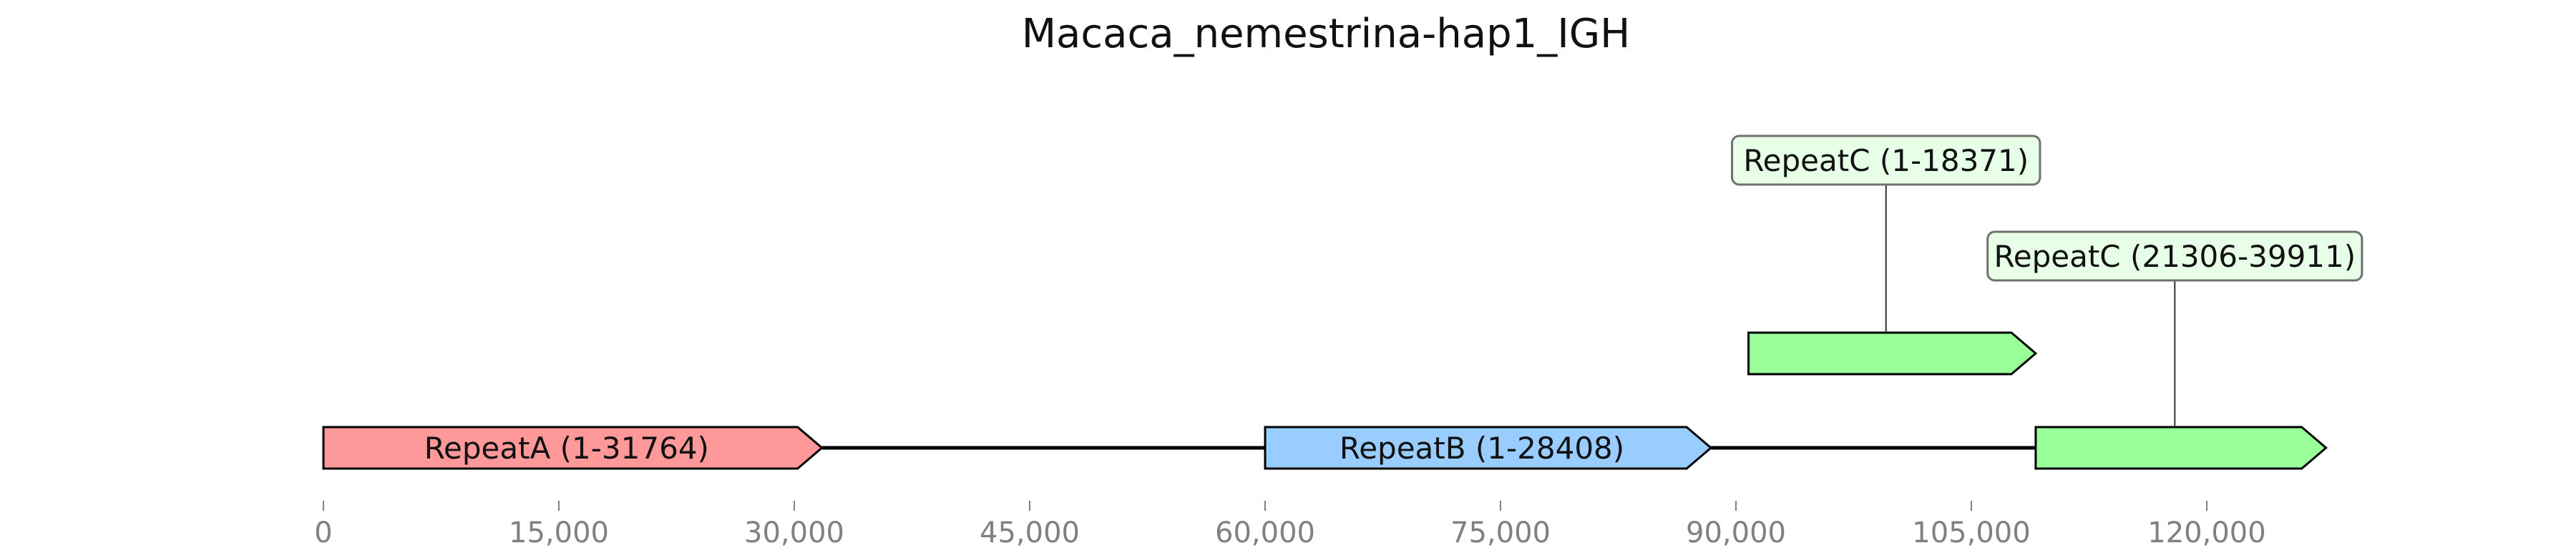  What do you see at coordinates (1500, 533) in the screenshot?
I see `x-tick-label: 75,000` at bounding box center [1500, 533].